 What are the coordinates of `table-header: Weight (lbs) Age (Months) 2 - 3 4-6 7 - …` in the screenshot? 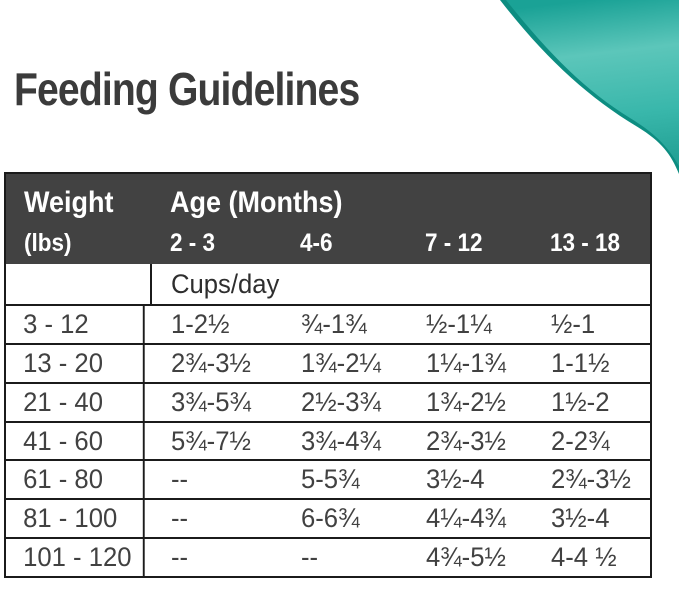 It's located at (328, 219).